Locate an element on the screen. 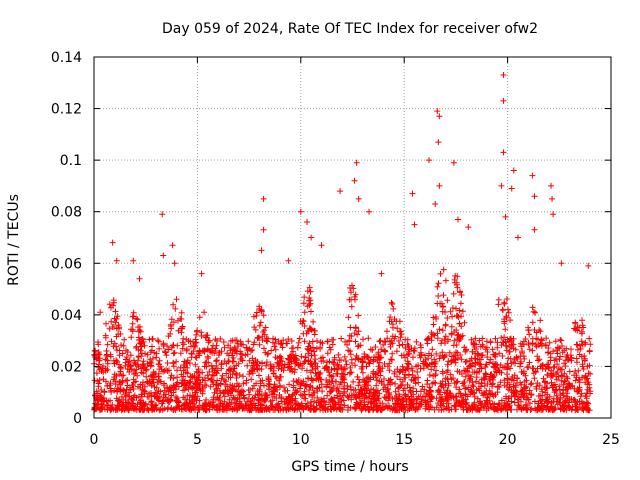 Image resolution: width=640 pixels, height=480 pixels. y-tick-label: 0.08 is located at coordinates (66, 213).